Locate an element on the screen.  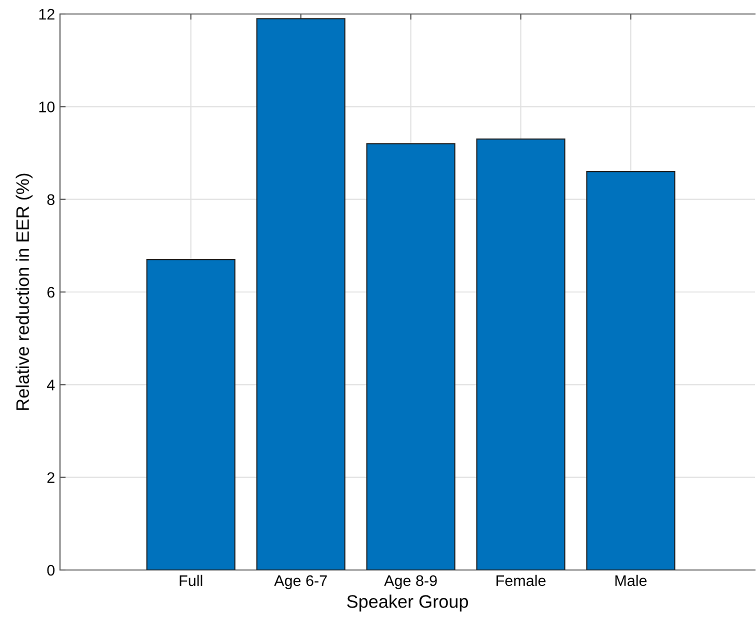
x-tick-label: Age 6-7 is located at coordinates (300, 582).